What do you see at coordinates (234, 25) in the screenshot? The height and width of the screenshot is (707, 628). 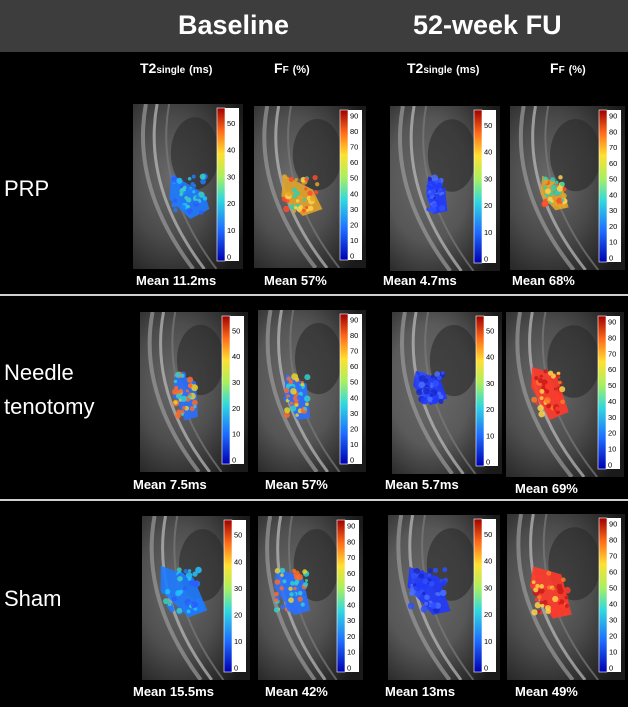 I see `baseline-heading: Baseline` at bounding box center [234, 25].